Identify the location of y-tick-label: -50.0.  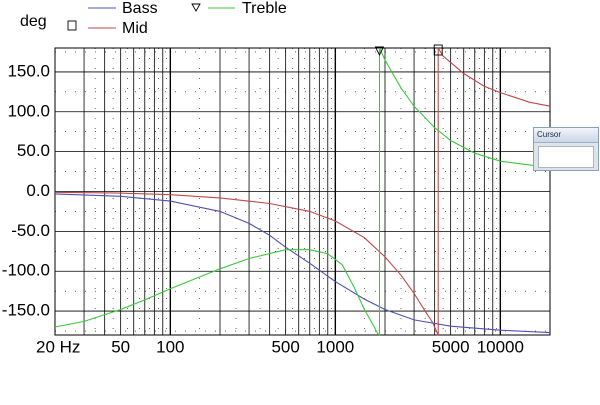
(30, 230).